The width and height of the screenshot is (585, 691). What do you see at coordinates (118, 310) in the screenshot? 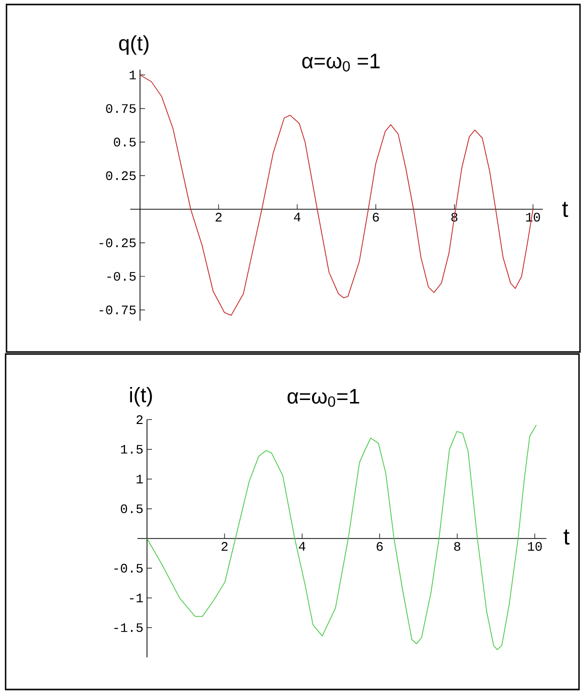
I see `y-tick-label: -0.75` at bounding box center [118, 310].